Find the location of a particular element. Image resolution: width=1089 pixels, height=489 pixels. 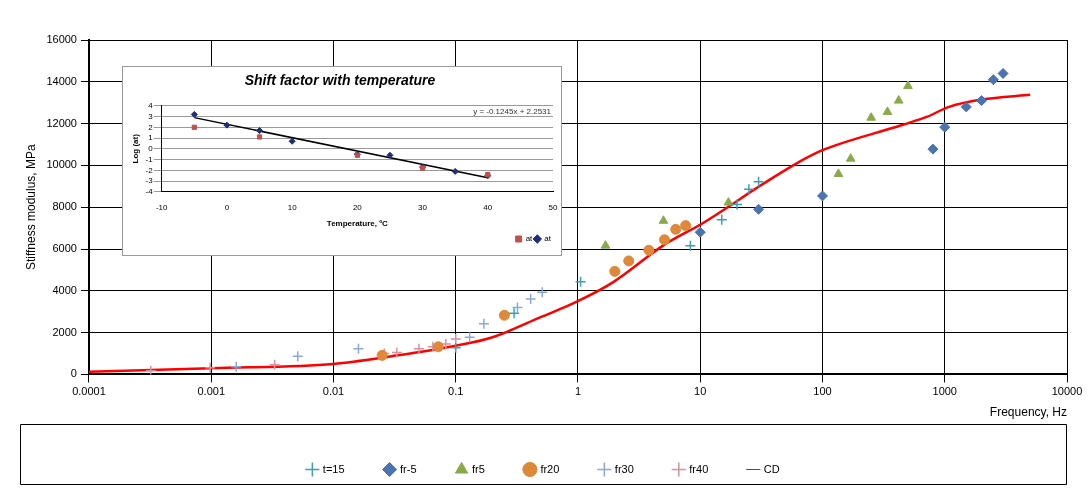

legend-label: fr-5 is located at coordinates (408, 468).